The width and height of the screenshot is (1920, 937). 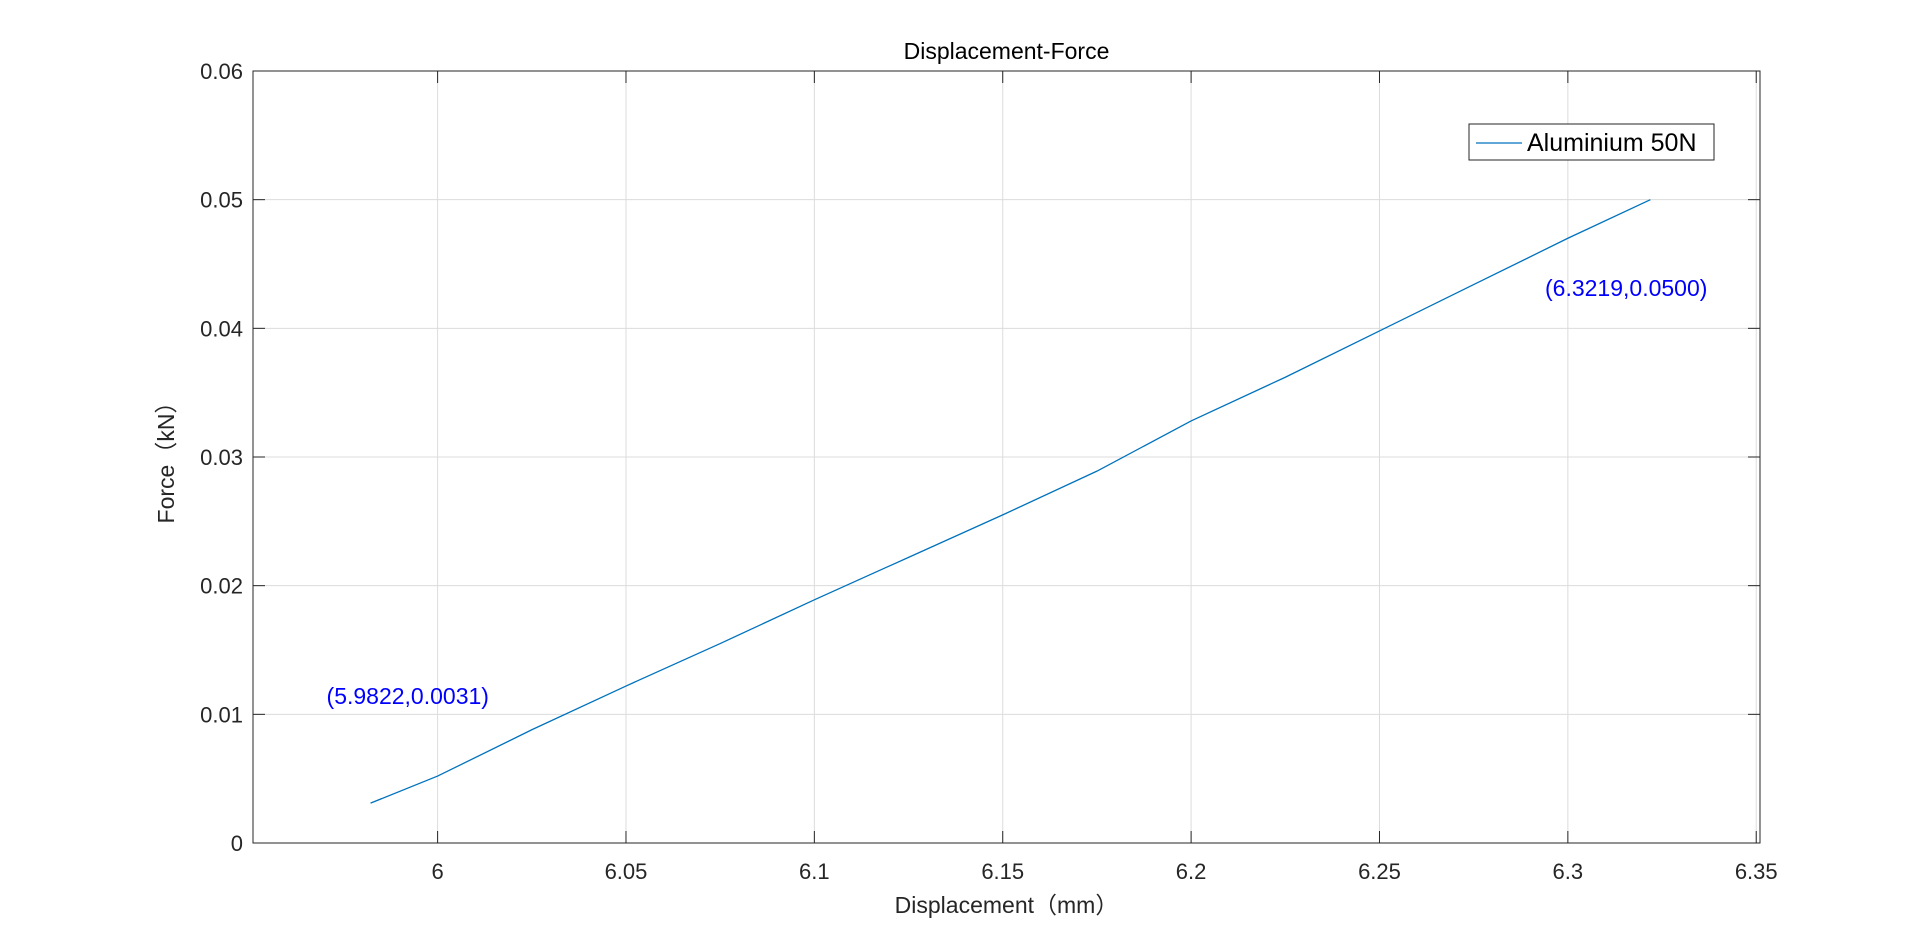 I want to click on y-tick-label: 0.04, so click(x=221, y=328).